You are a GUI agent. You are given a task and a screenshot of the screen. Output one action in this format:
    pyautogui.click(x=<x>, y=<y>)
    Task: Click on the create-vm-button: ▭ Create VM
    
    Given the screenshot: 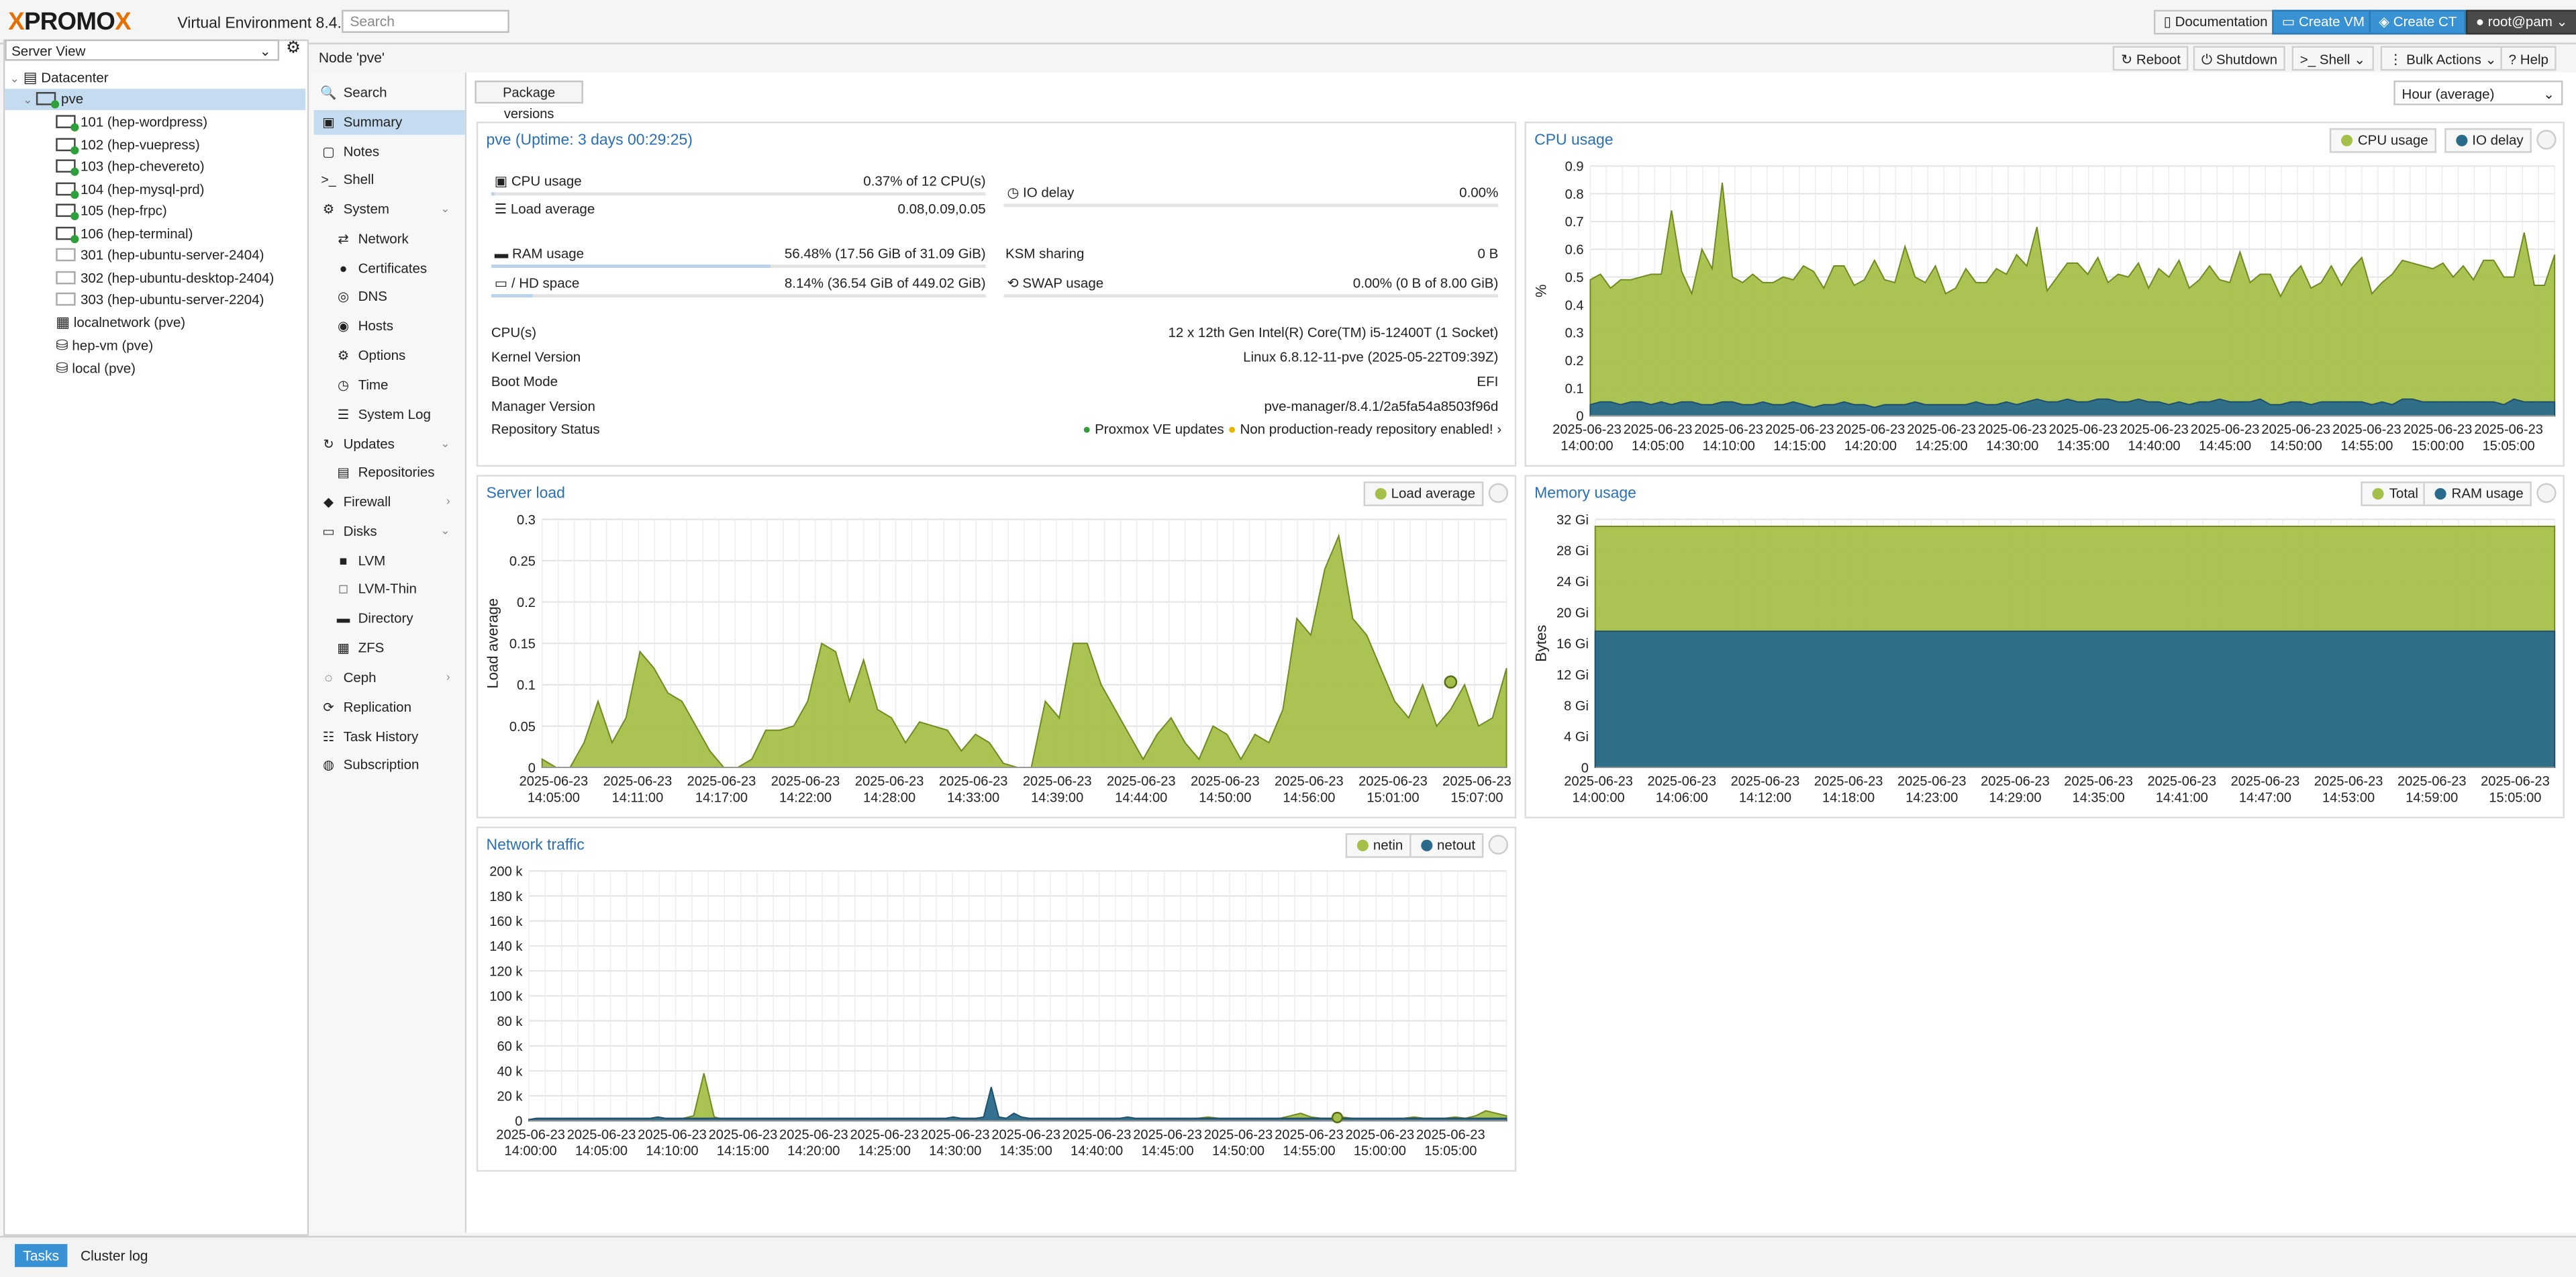 What is the action you would take?
    pyautogui.click(x=2323, y=22)
    